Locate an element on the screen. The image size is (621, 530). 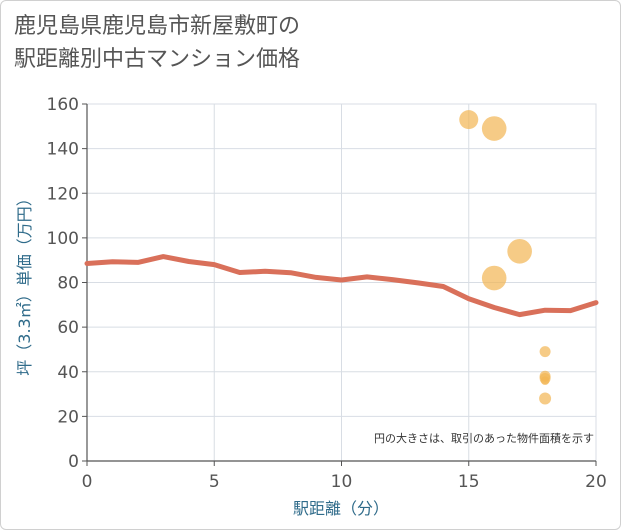
x-tick-label: 5 is located at coordinates (214, 482).